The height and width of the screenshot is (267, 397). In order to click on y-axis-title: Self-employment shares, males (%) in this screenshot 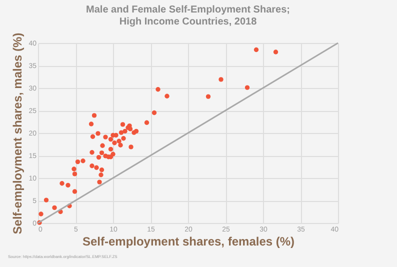, I will do `click(17, 133)`.